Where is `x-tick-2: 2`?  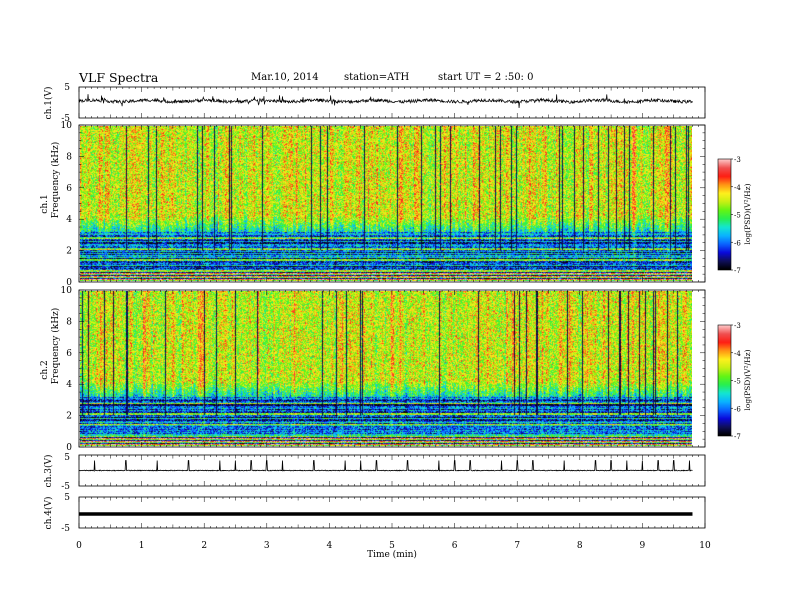 x-tick-2: 2 is located at coordinates (204, 546).